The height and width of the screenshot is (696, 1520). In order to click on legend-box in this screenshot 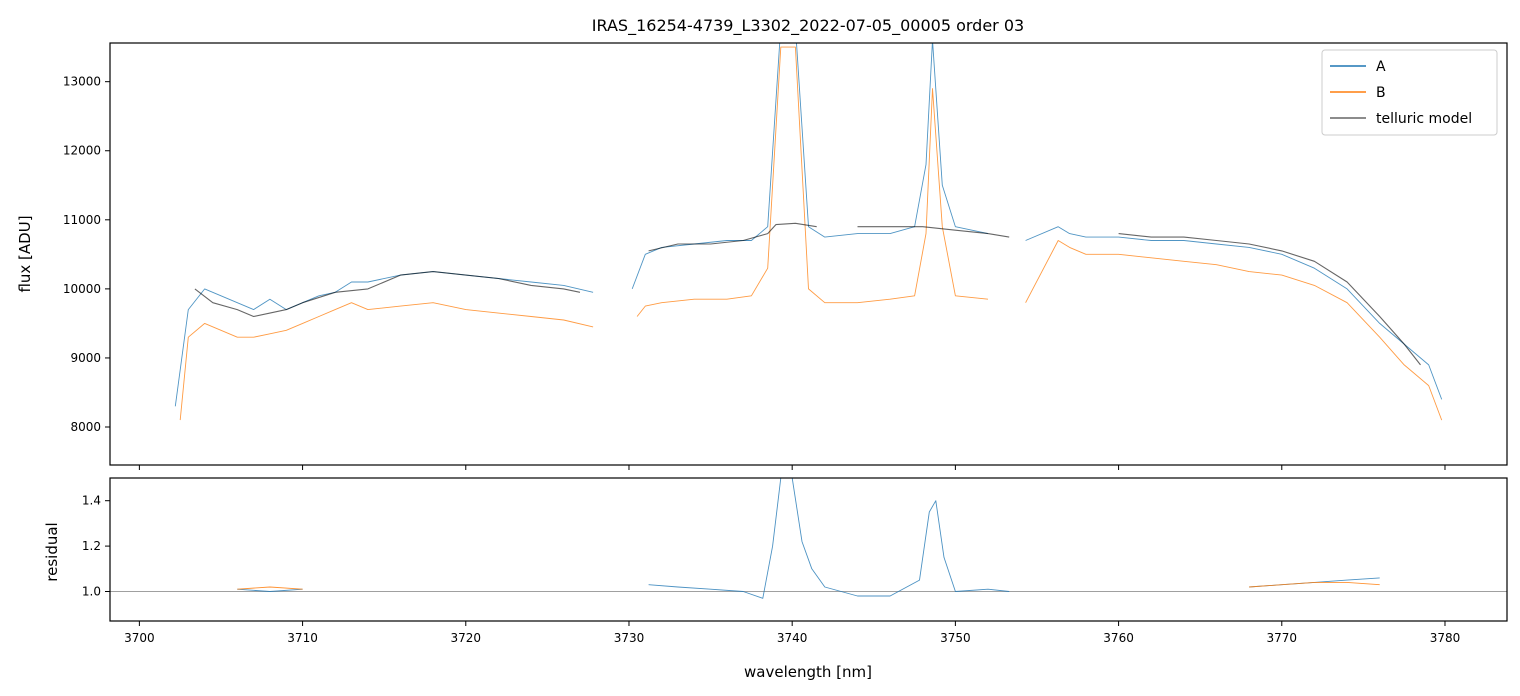, I will do `click(1409, 92)`.